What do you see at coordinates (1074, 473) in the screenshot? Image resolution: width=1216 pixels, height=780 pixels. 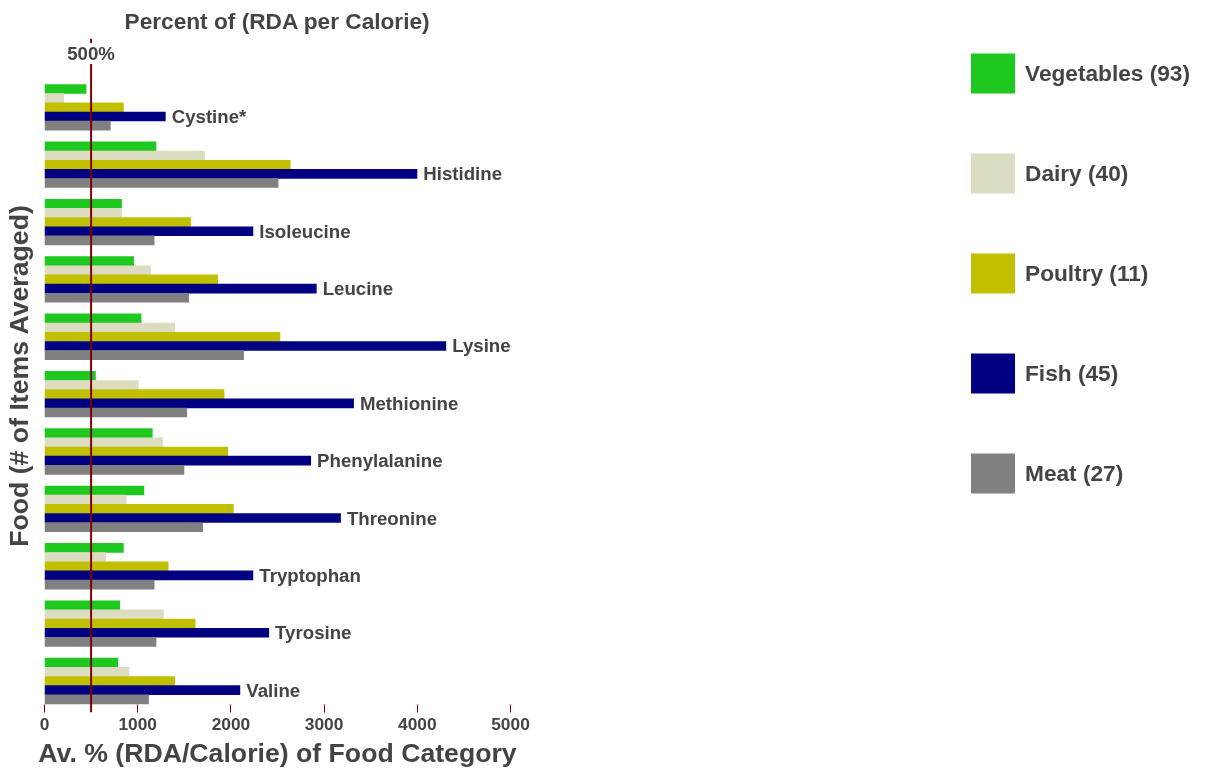 I see `legend-label: Meat (27)` at bounding box center [1074, 473].